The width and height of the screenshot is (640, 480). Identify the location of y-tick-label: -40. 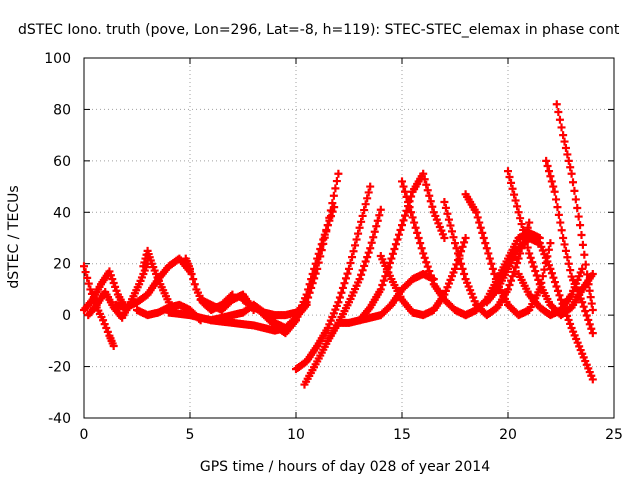
(59, 419).